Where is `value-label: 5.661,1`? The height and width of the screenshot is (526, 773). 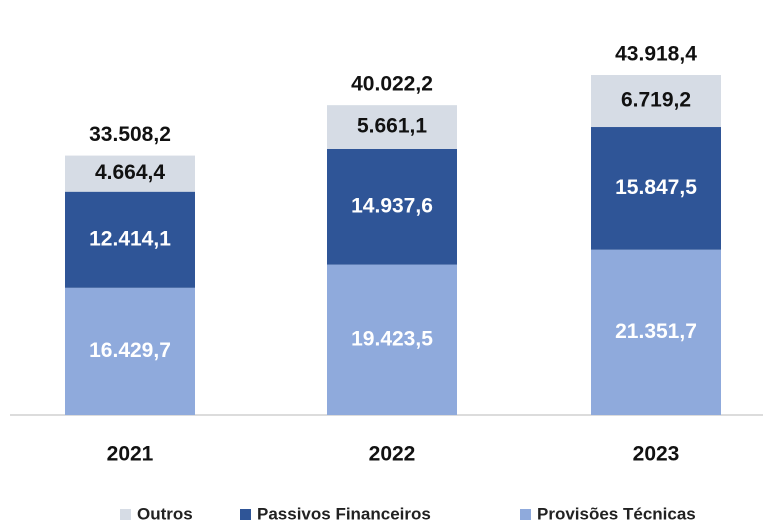
value-label: 5.661,1 is located at coordinates (392, 126).